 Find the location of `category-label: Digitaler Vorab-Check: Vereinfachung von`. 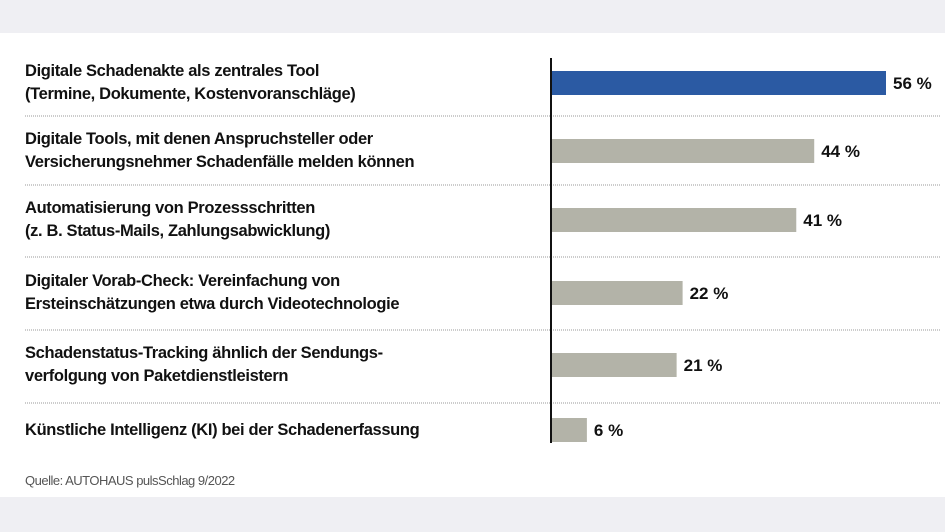

category-label: Digitaler Vorab-Check: Vereinfachung von is located at coordinates (182, 281).